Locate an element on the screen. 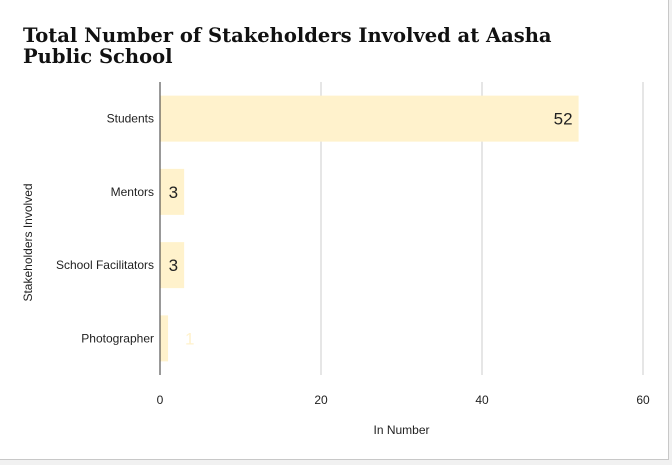 This screenshot has width=672, height=465. y-tick-label: School Facilitators is located at coordinates (105, 265).